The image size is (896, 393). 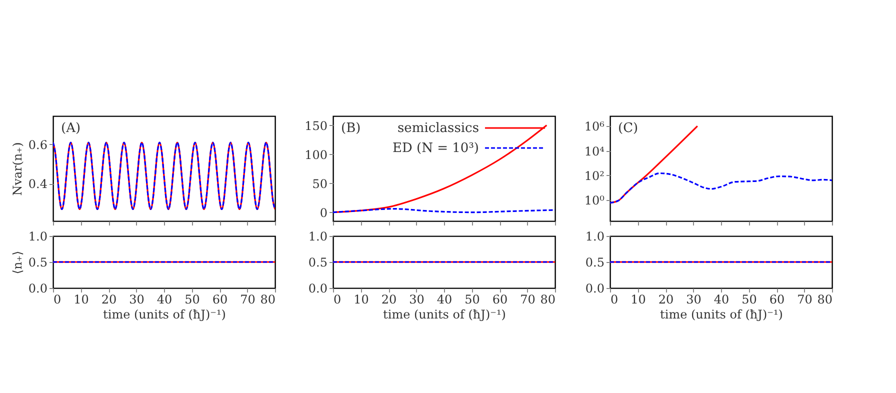 What do you see at coordinates (594, 151) in the screenshot?
I see `y-tick-label: 10⁴` at bounding box center [594, 151].